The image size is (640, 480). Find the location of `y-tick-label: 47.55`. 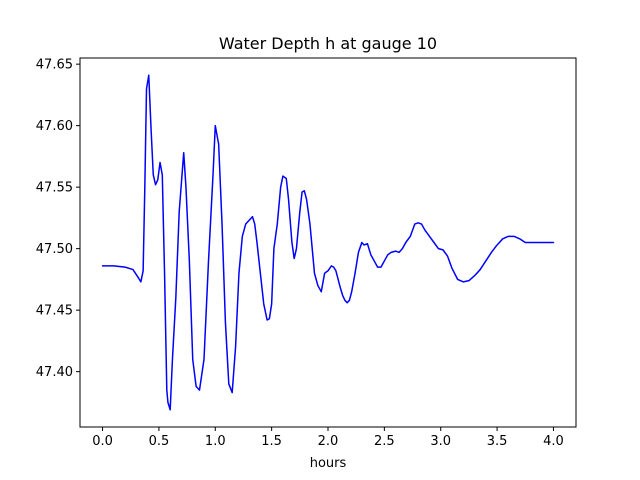

y-tick-label: 47.55 is located at coordinates (54, 188).